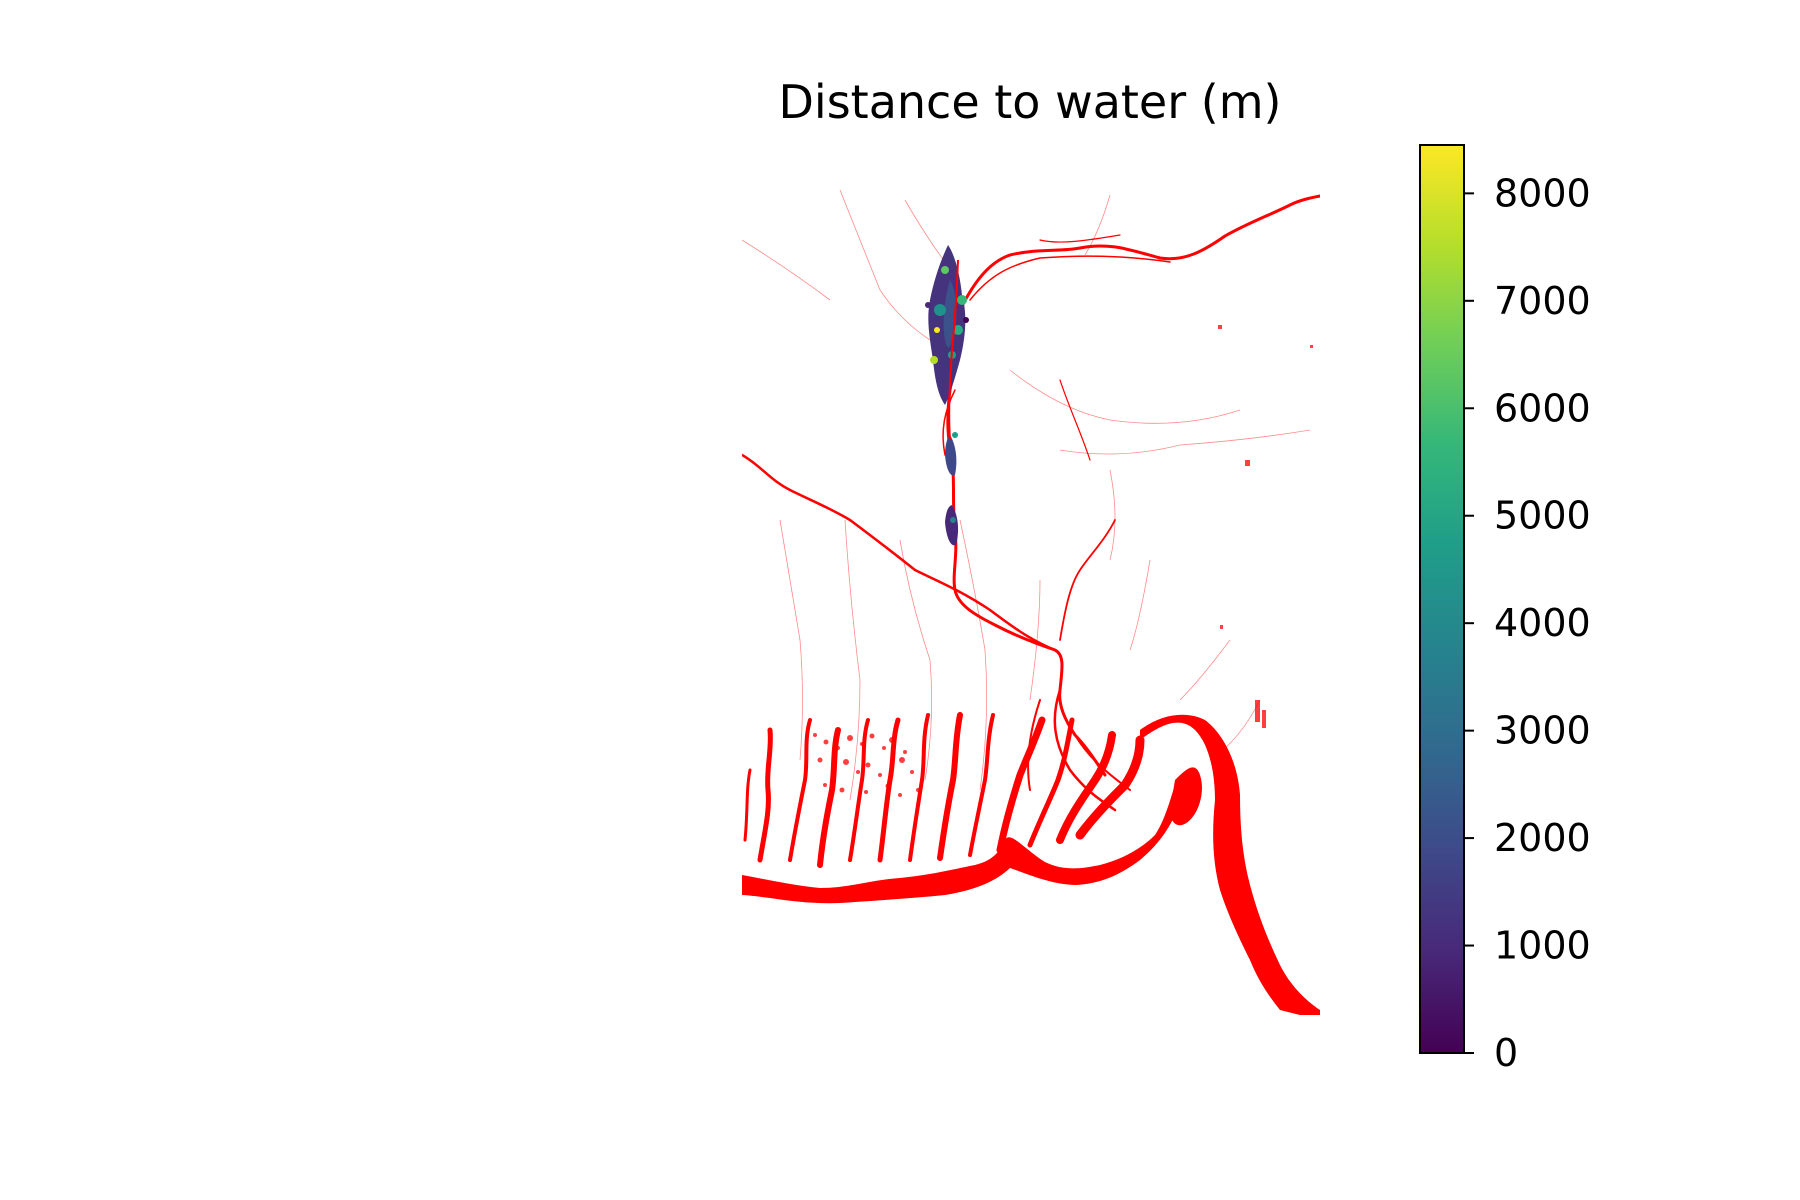 The width and height of the screenshot is (1800, 1200). I want to click on river-over-raster, so click(953, 350).